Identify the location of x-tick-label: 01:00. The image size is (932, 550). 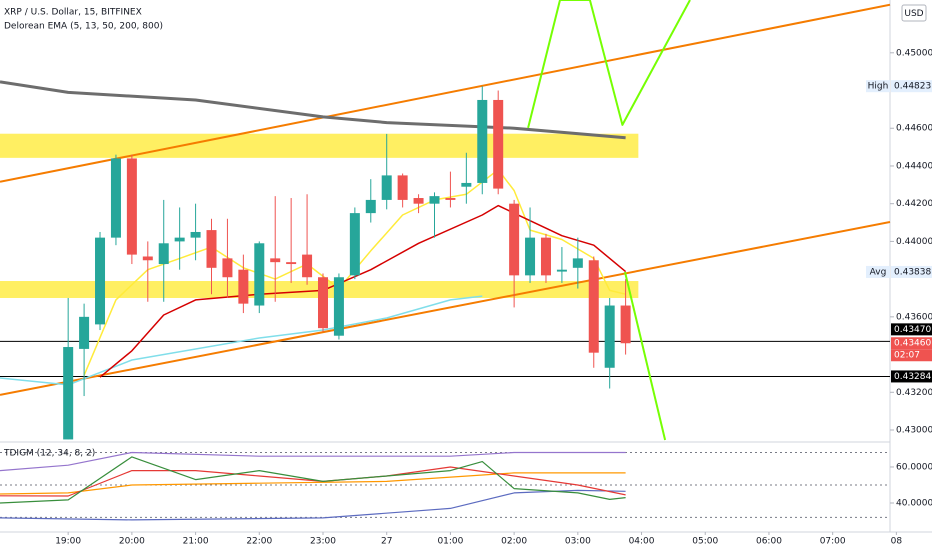
(450, 542).